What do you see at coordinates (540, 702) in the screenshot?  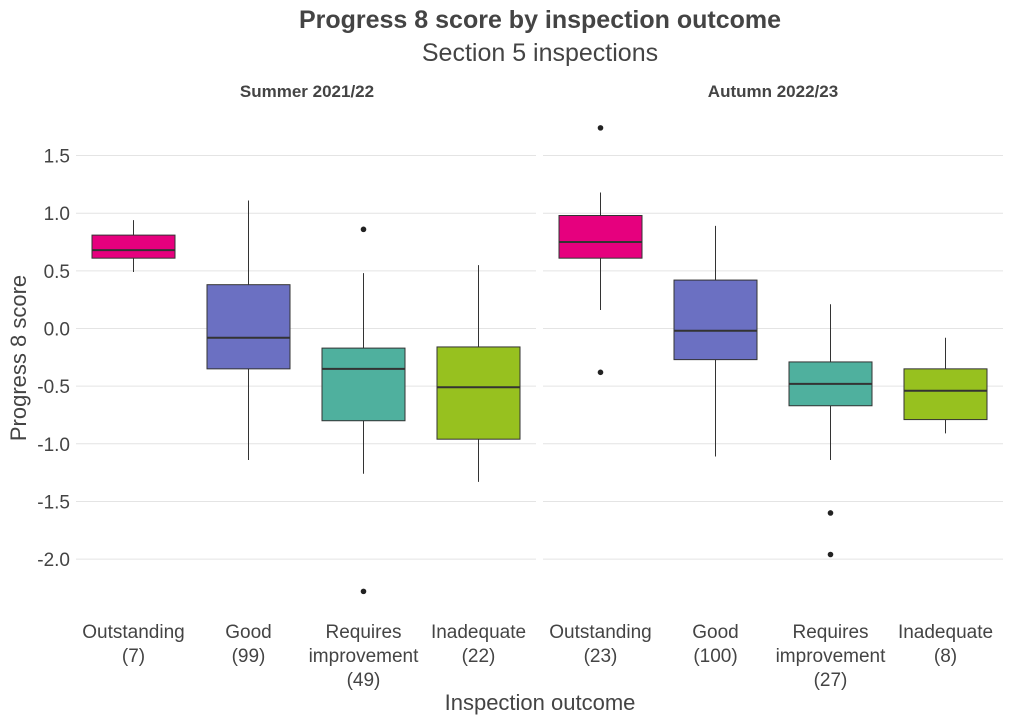 I see `x-axis-title: Inspection outcome` at bounding box center [540, 702].